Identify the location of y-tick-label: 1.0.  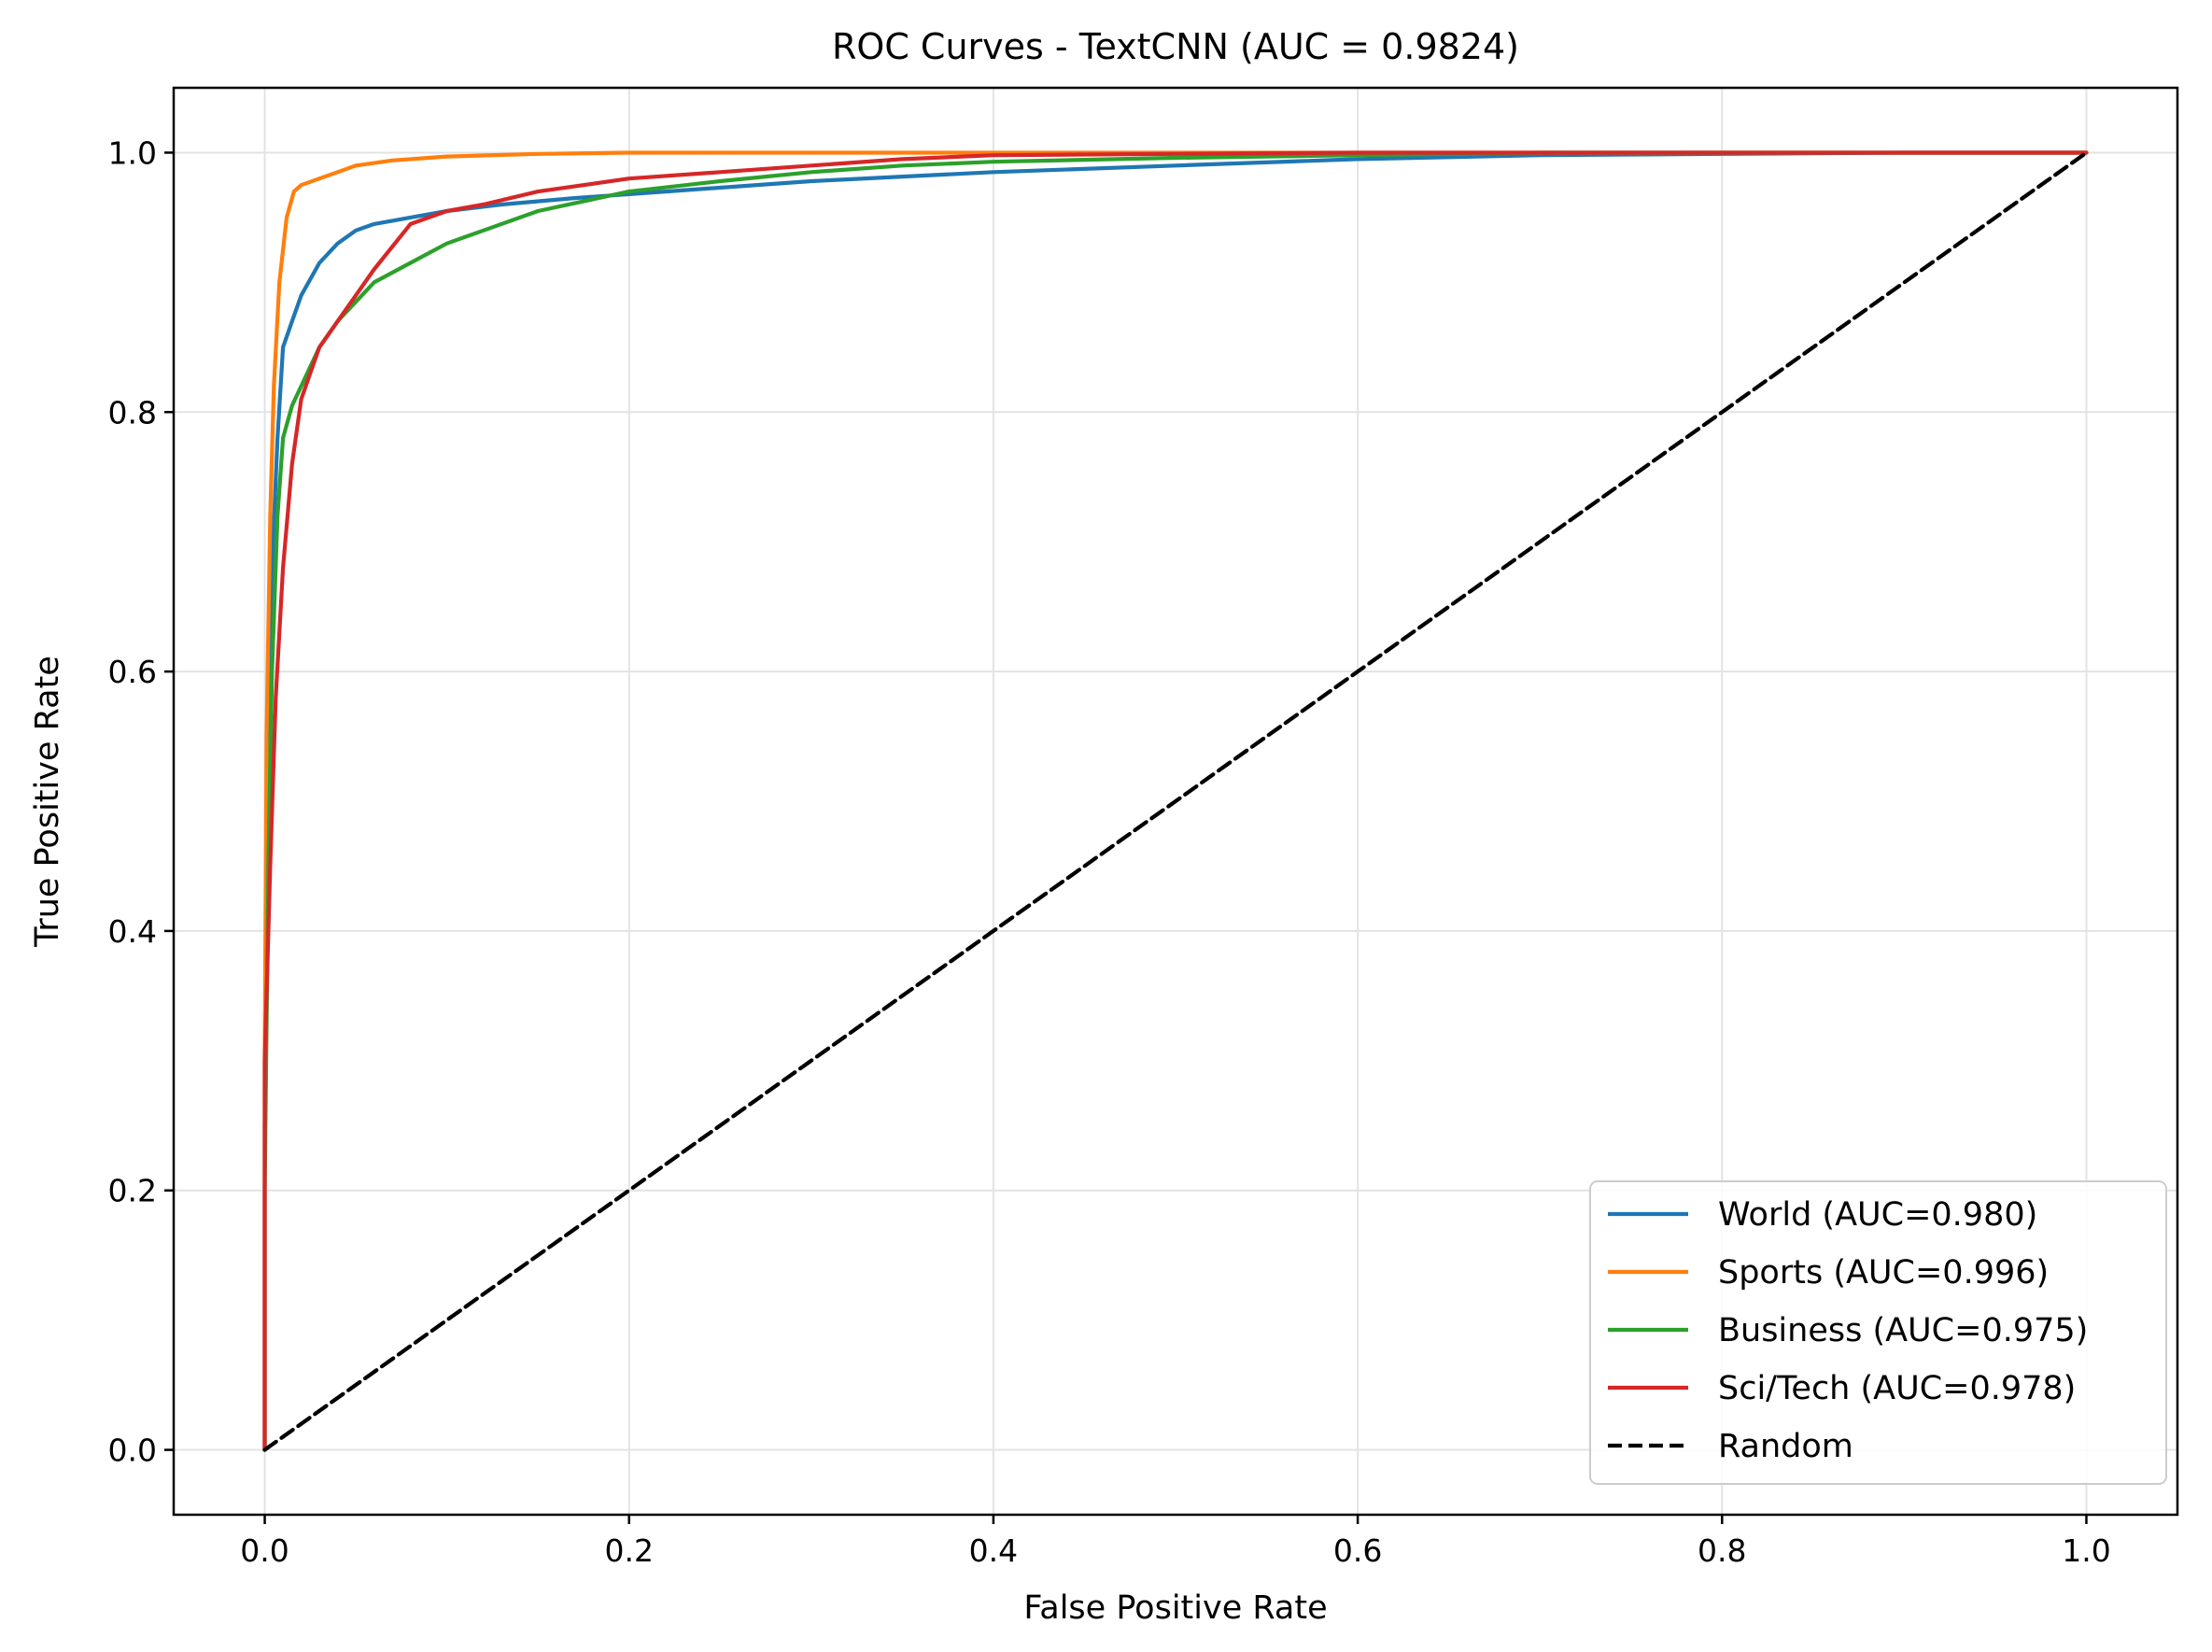
(132, 152).